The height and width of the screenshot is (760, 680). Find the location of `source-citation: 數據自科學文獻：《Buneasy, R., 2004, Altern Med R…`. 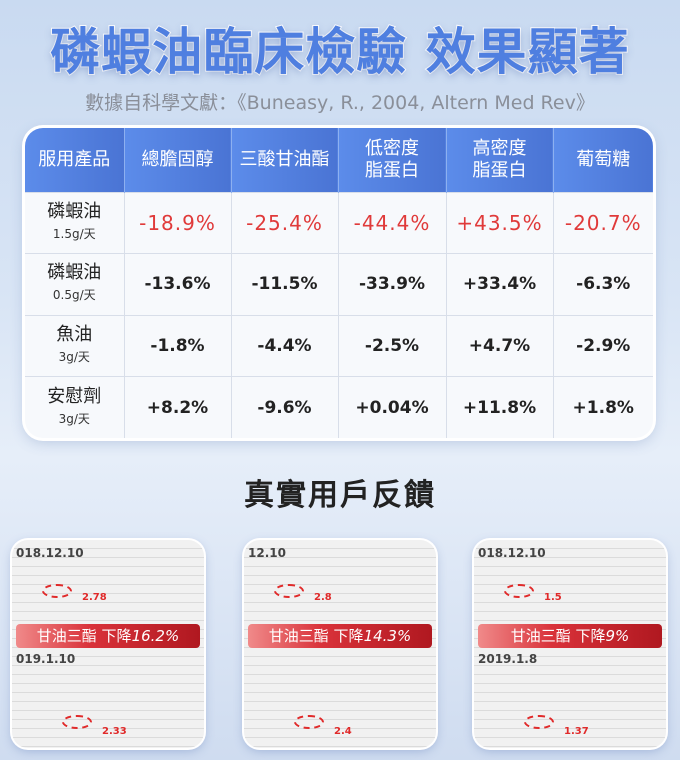

source-citation: 數據自科學文獻：《Buneasy, R., 2004, Altern Med R… is located at coordinates (340, 103).